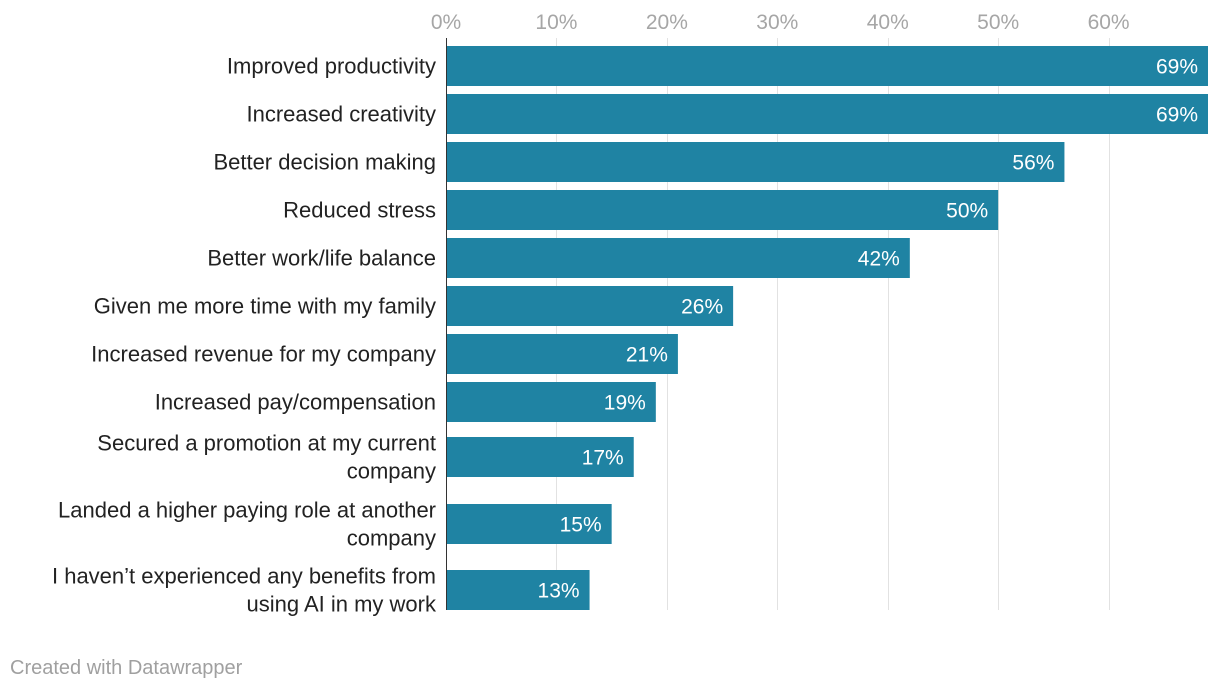 The width and height of the screenshot is (1220, 696). What do you see at coordinates (556, 22) in the screenshot?
I see `x-tick-label: 10%` at bounding box center [556, 22].